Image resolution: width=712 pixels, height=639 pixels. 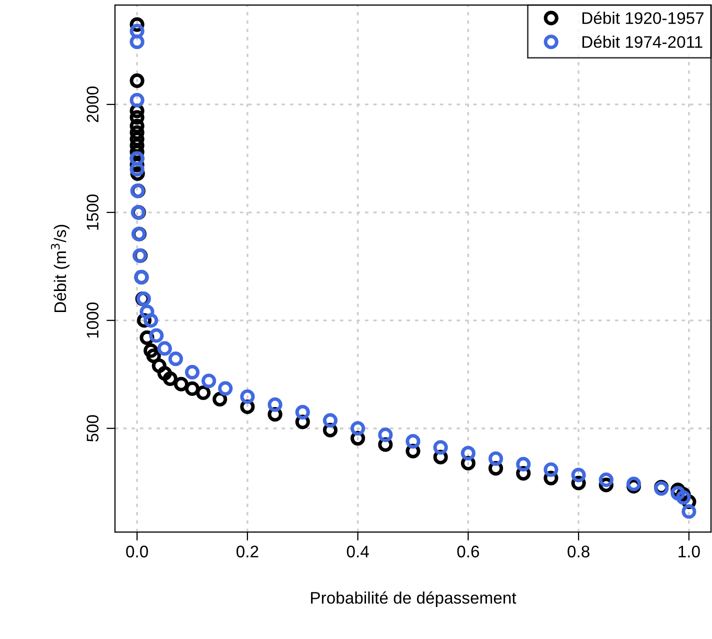 What do you see at coordinates (642, 41) in the screenshot?
I see `legend-label: Débit 1974-2011` at bounding box center [642, 41].